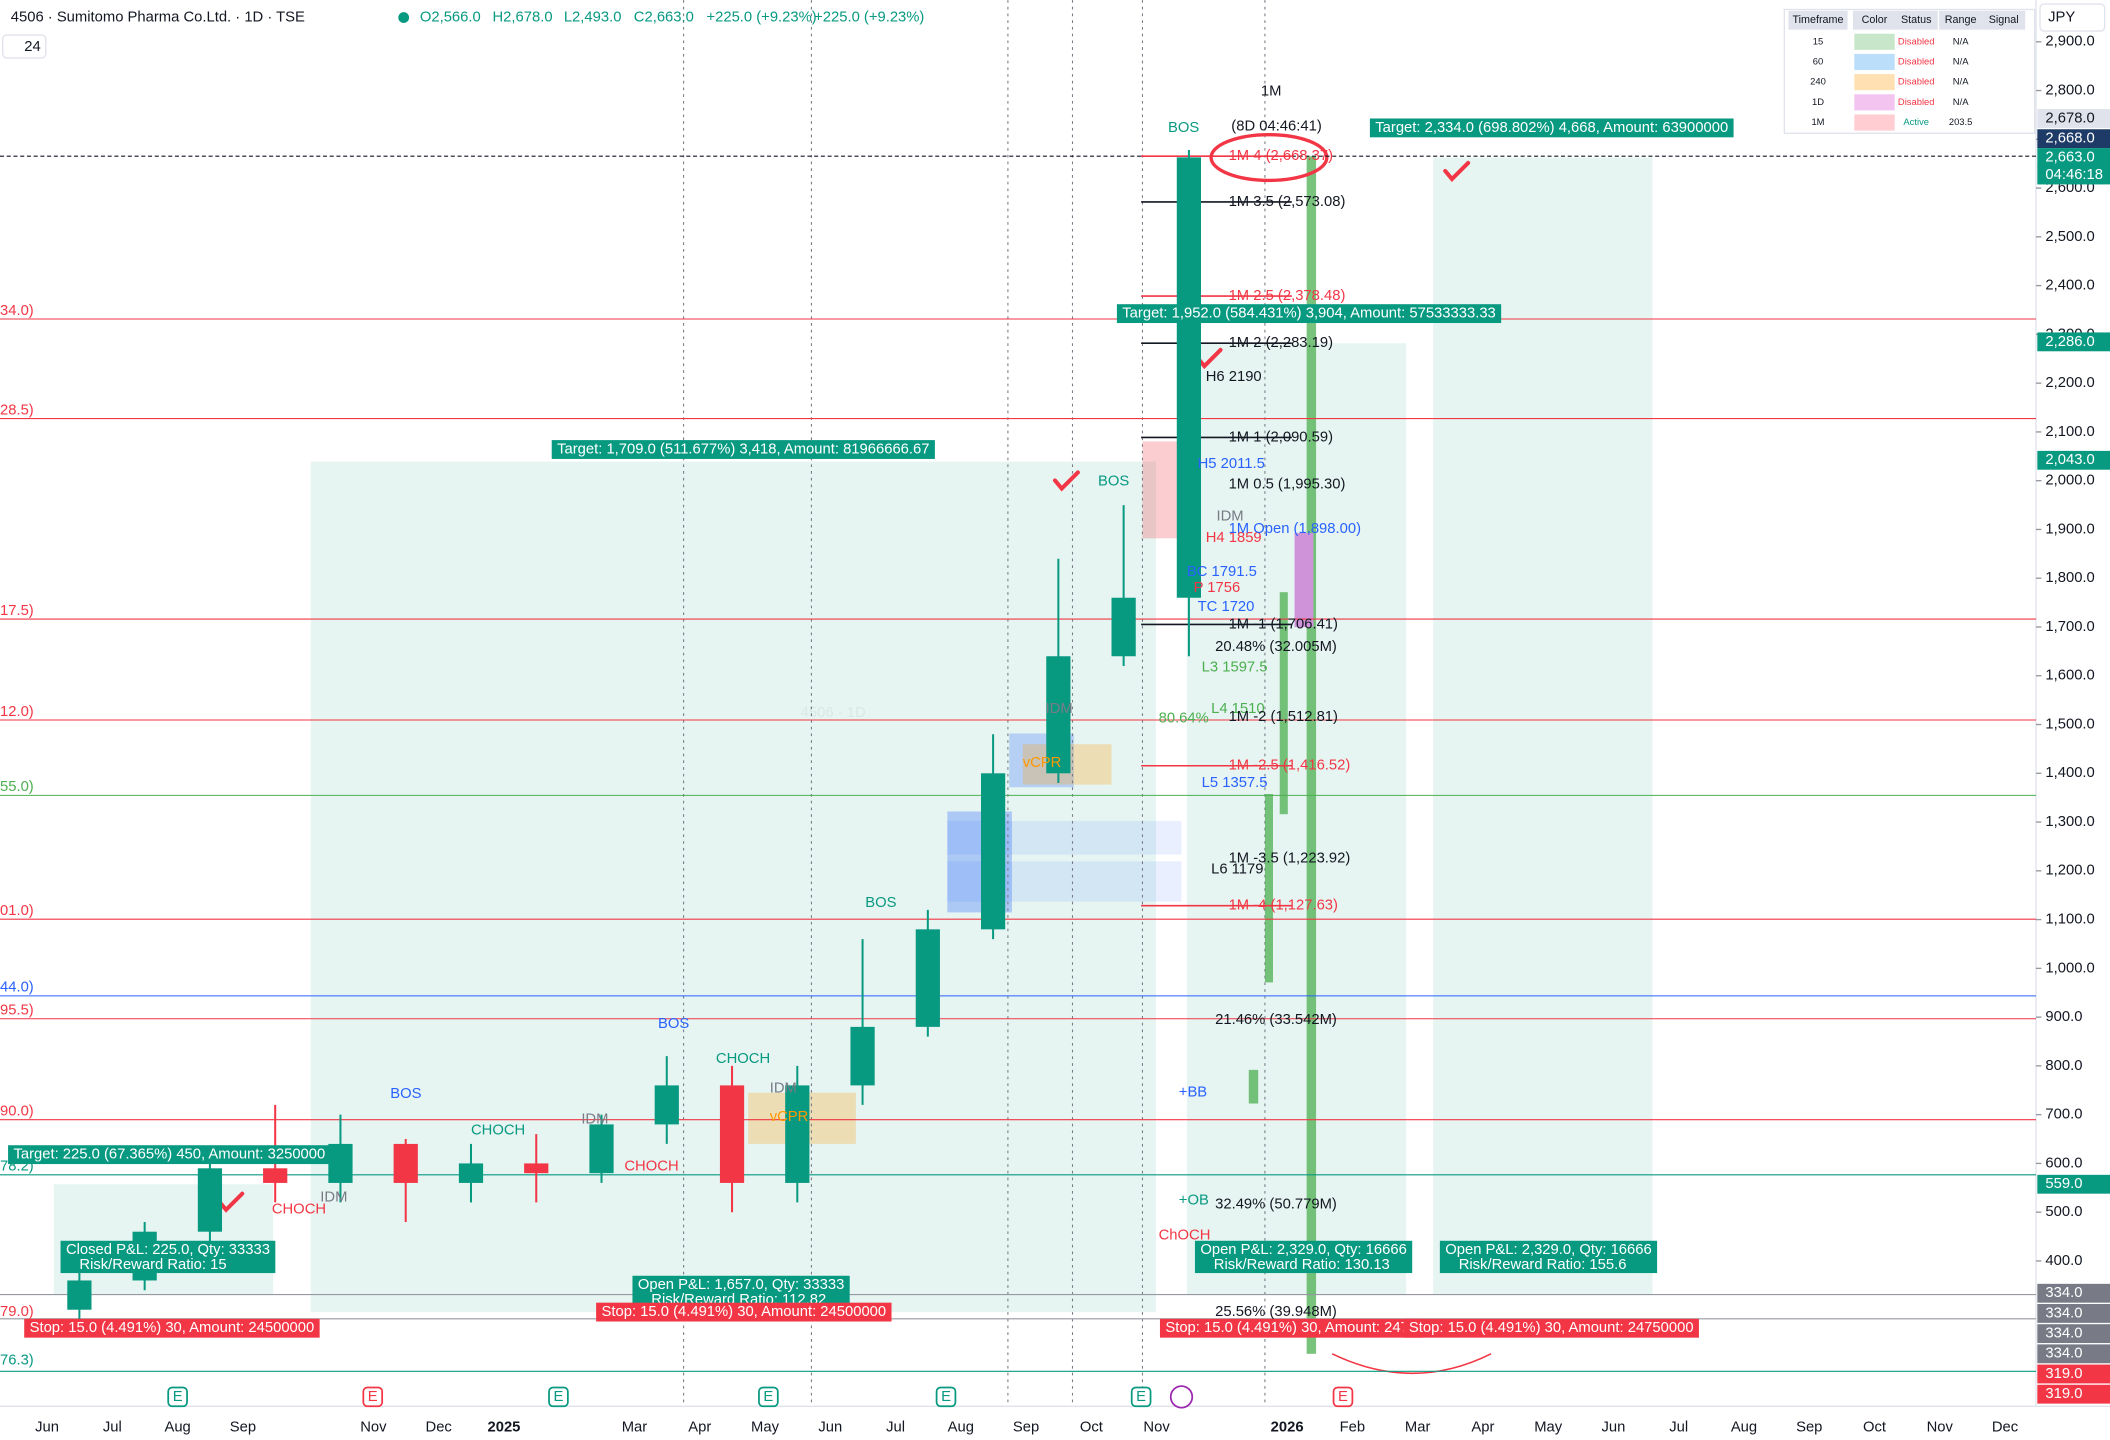 The height and width of the screenshot is (1440, 2110). Describe the element at coordinates (2069, 90) in the screenshot. I see `price-tick-label: 2,800.0` at that location.